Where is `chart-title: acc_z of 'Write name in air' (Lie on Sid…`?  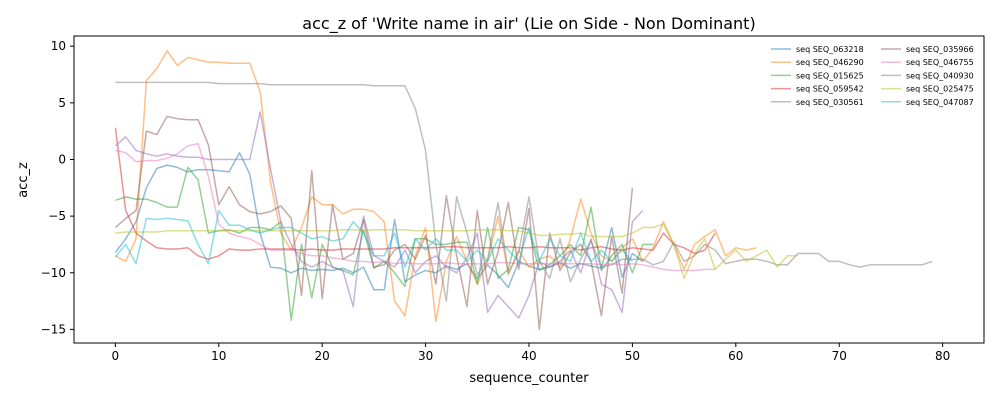
chart-title: acc_z of 'Write name in air' (Lie on Sid… is located at coordinates (528, 24).